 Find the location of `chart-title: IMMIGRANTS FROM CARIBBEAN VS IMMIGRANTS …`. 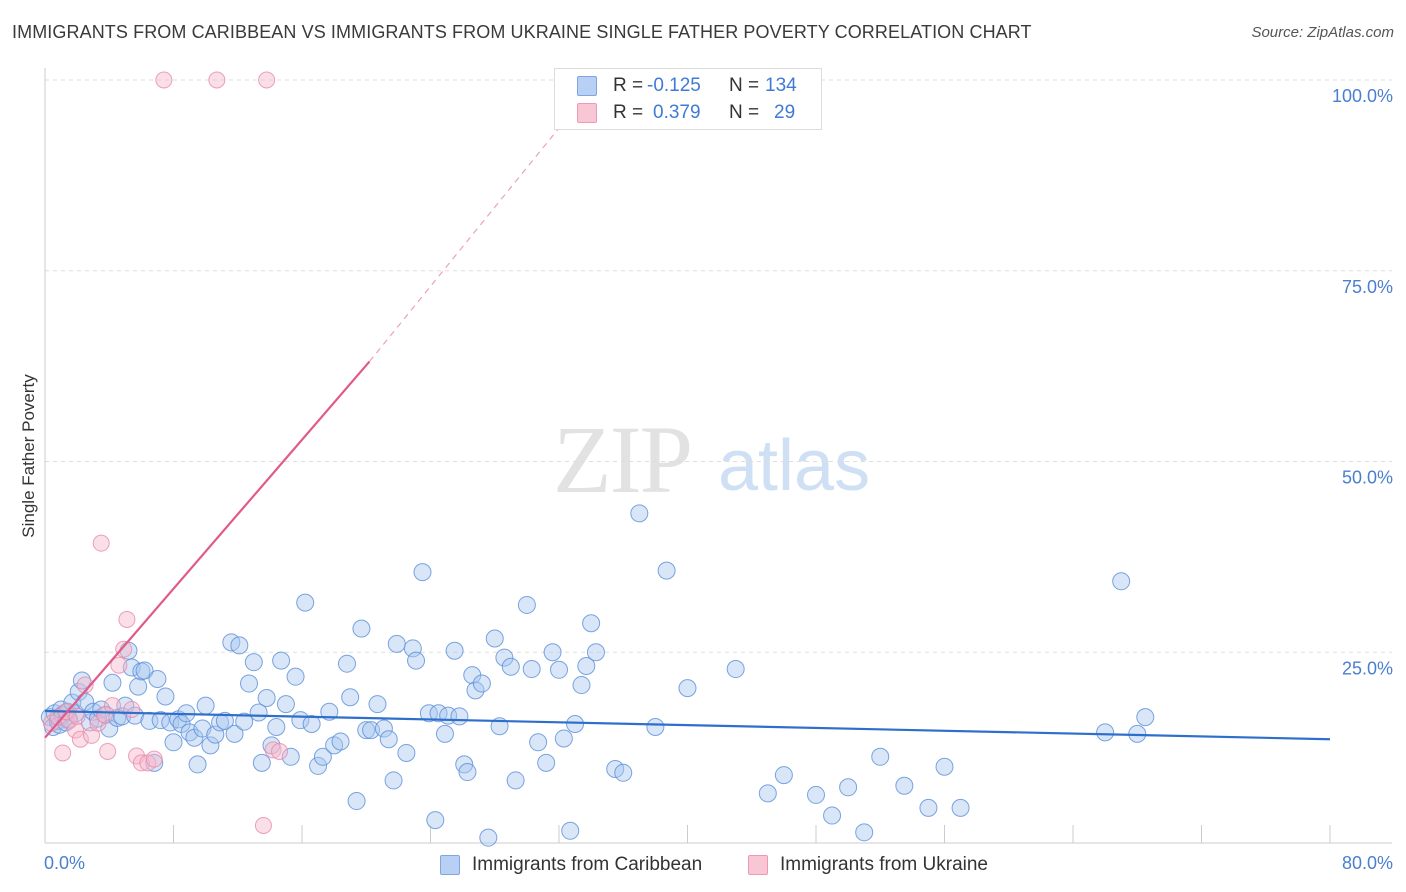

chart-title: IMMIGRANTS FROM CARIBBEAN VS IMMIGRANTS … is located at coordinates (522, 32).